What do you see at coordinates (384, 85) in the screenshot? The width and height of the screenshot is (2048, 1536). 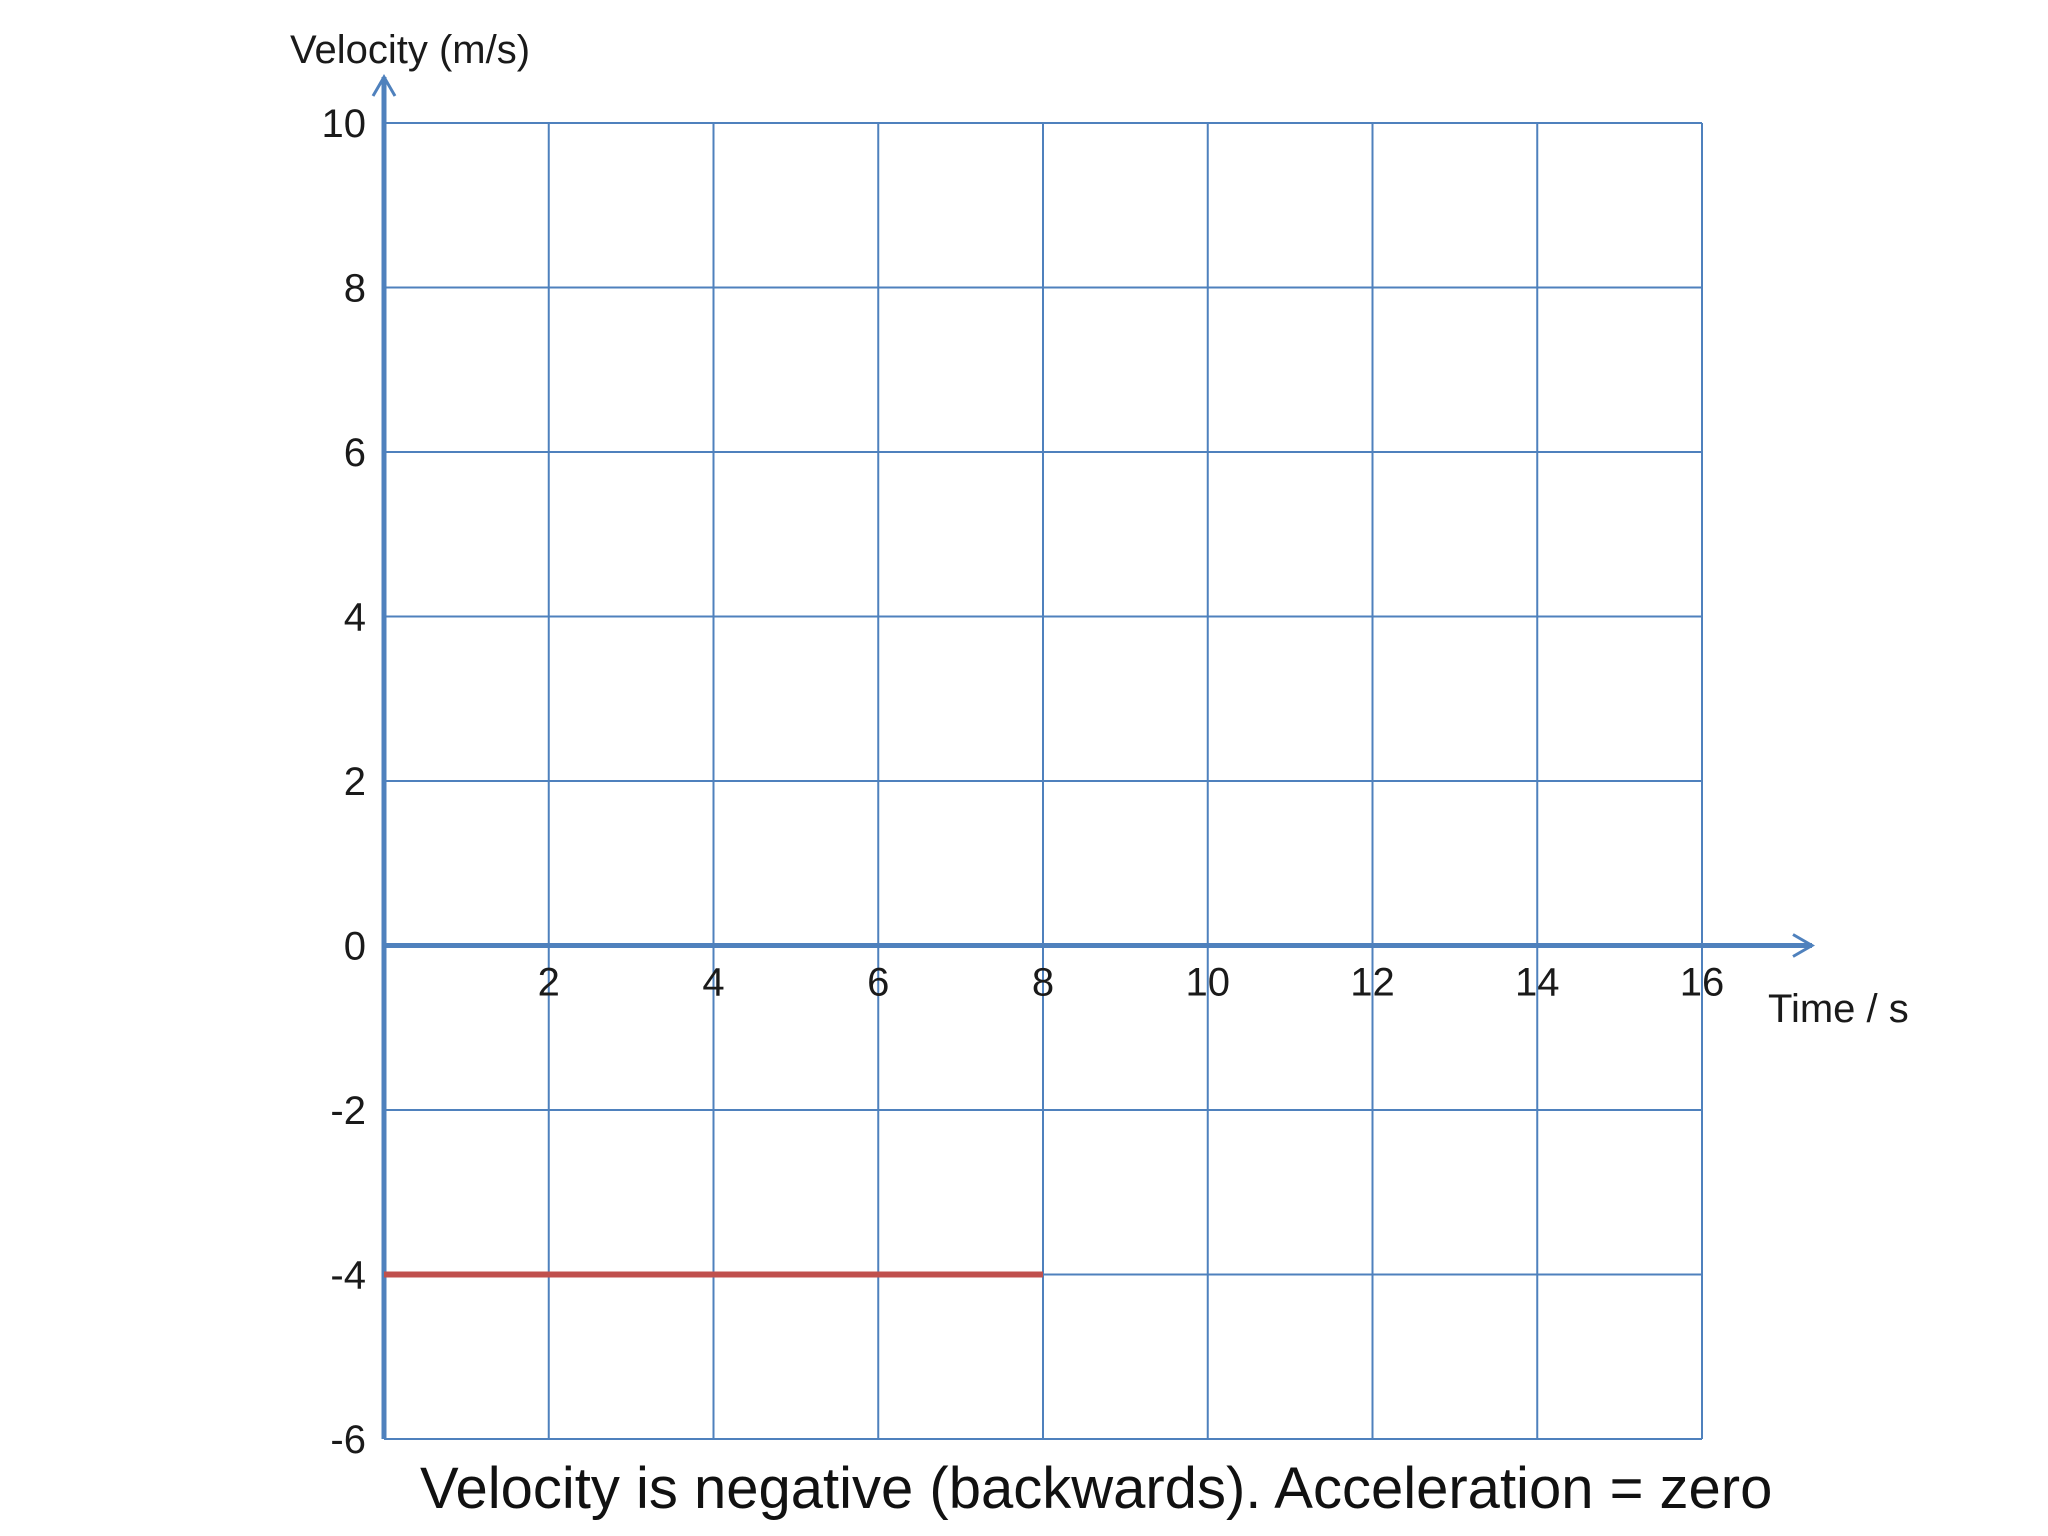 I see `y-axis-arrow` at bounding box center [384, 85].